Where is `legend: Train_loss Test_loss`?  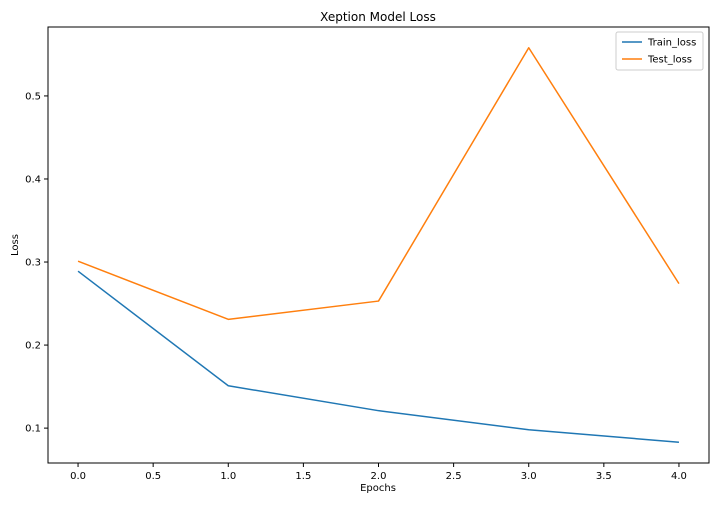 legend: Train_loss Test_loss is located at coordinates (659, 51).